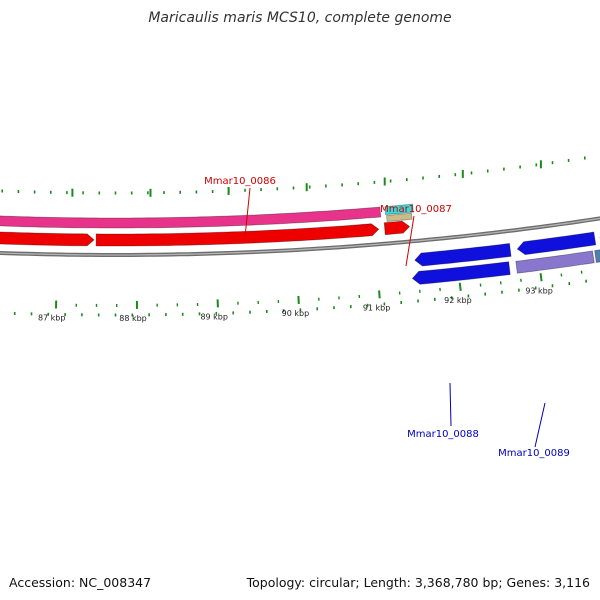 Image resolution: width=600 pixels, height=600 pixels. Describe the element at coordinates (597, 256) in the screenshot. I see `gene-feature-steel` at that location.